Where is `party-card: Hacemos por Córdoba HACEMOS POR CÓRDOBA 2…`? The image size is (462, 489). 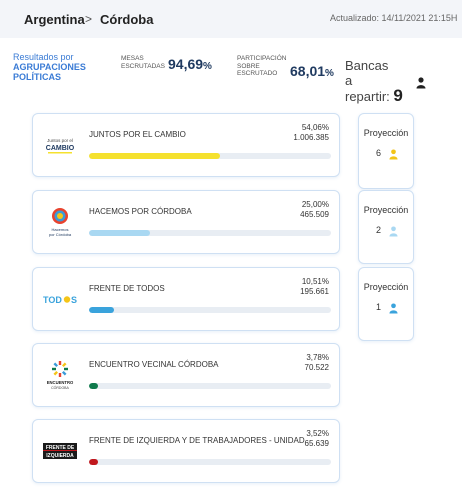 party-card: Hacemos por Córdoba HACEMOS POR CÓRDOBA 2… is located at coordinates (186, 222).